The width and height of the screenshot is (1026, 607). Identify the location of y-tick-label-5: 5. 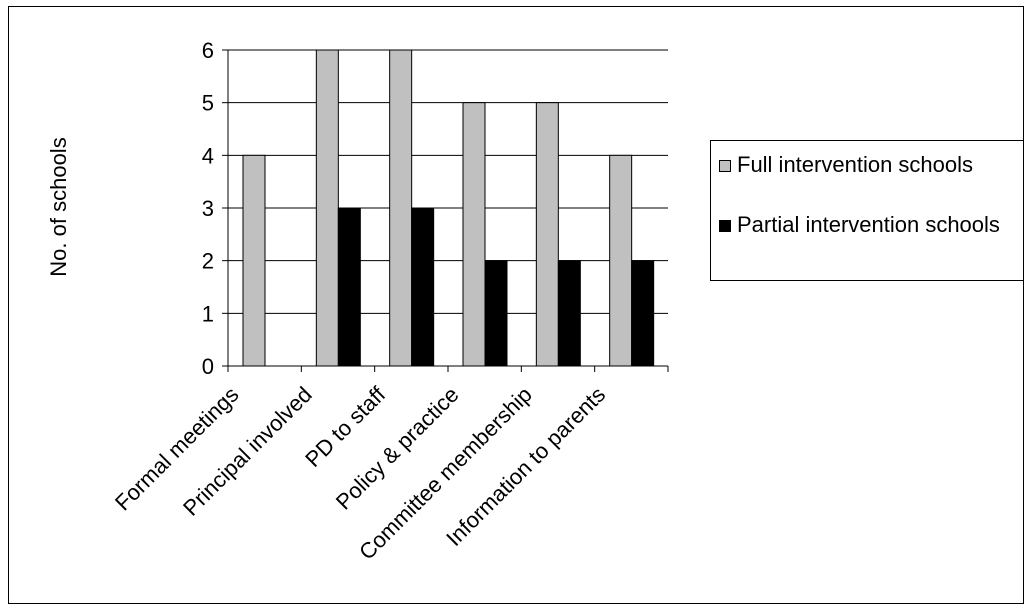
(208, 103).